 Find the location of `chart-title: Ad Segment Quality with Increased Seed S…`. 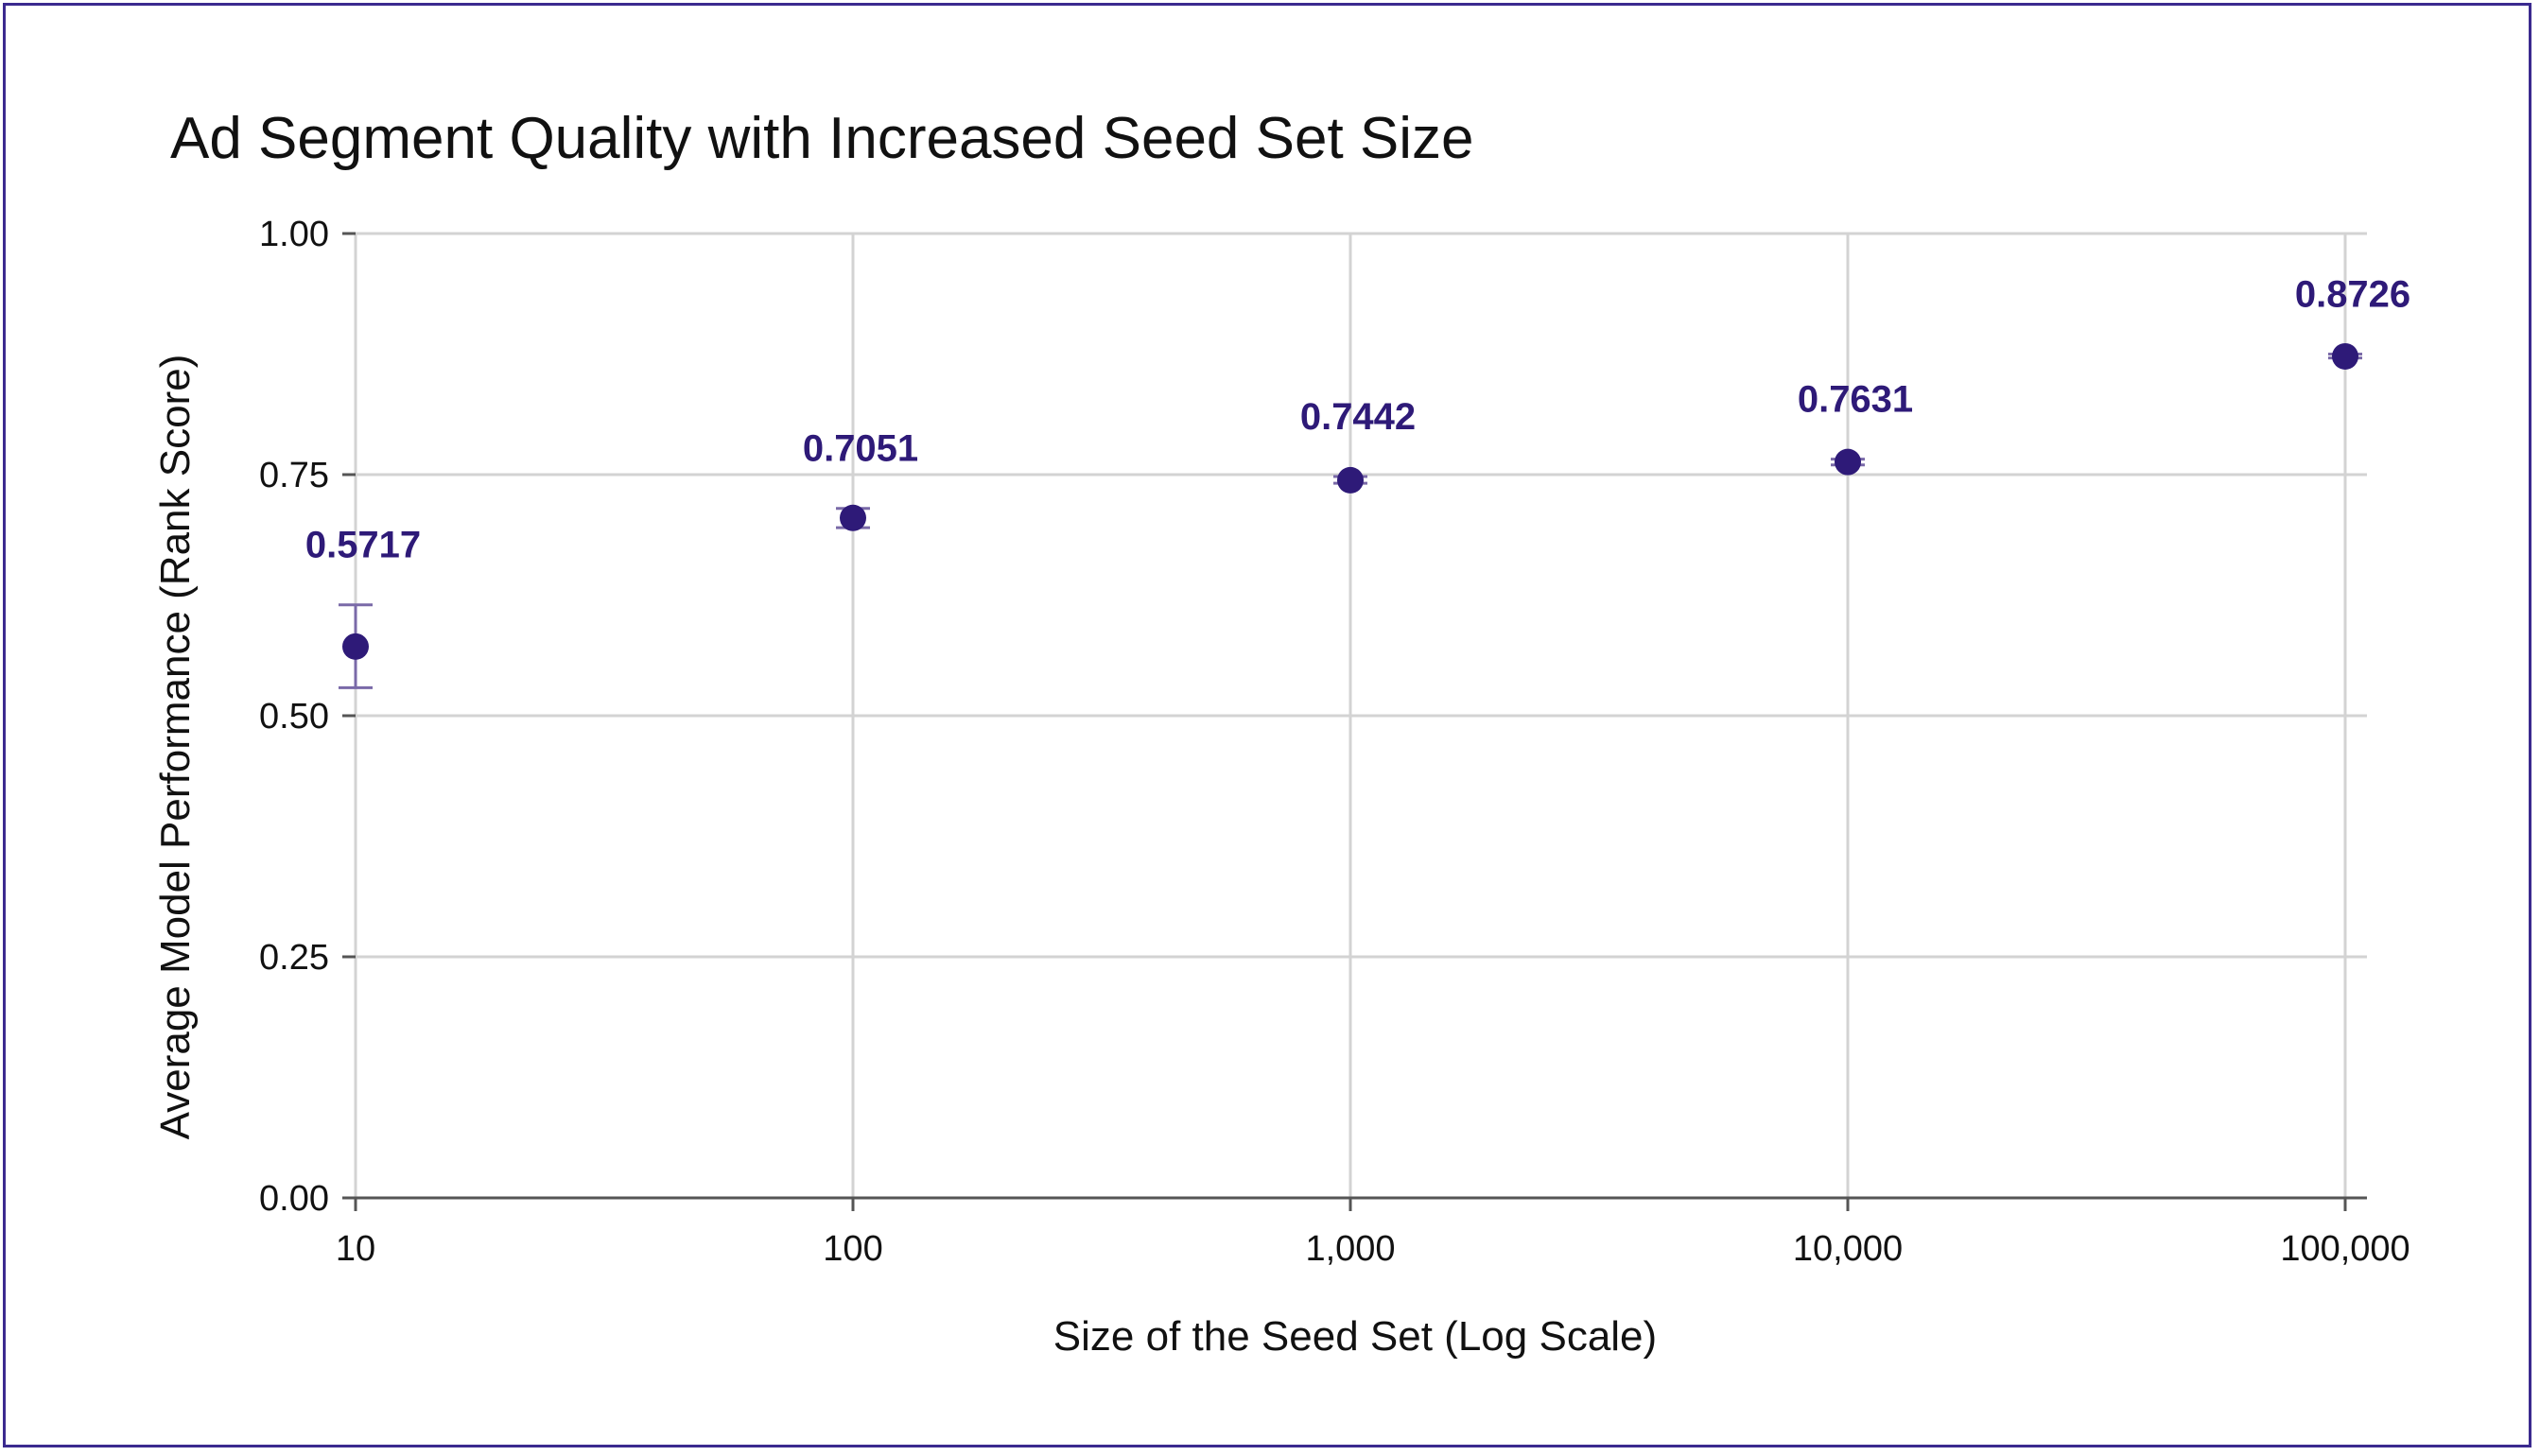

chart-title: Ad Segment Quality with Increased Seed S… is located at coordinates (822, 138).